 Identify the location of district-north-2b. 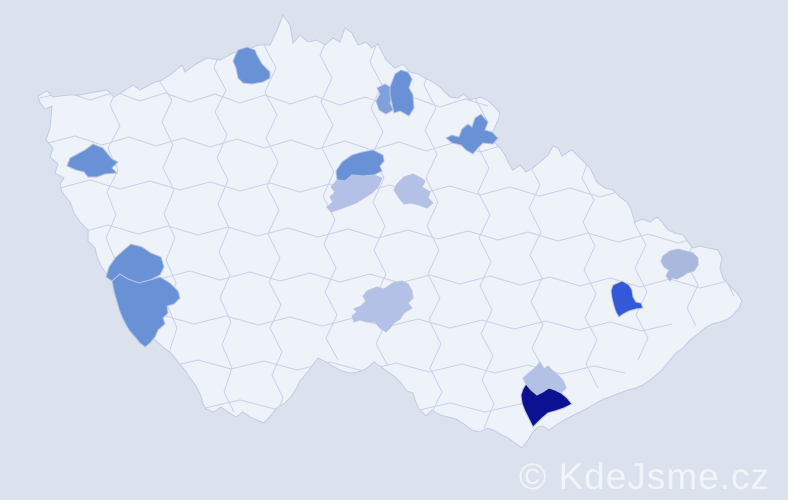
(402, 93).